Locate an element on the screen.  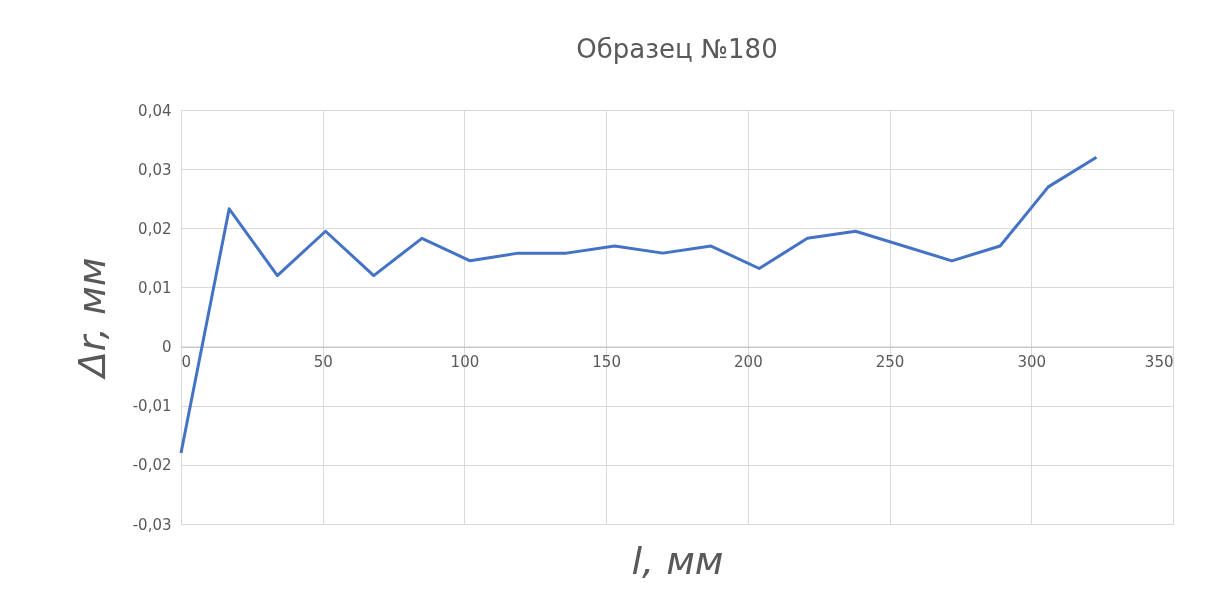
y-tick-label: -0,03 is located at coordinates (152, 524).